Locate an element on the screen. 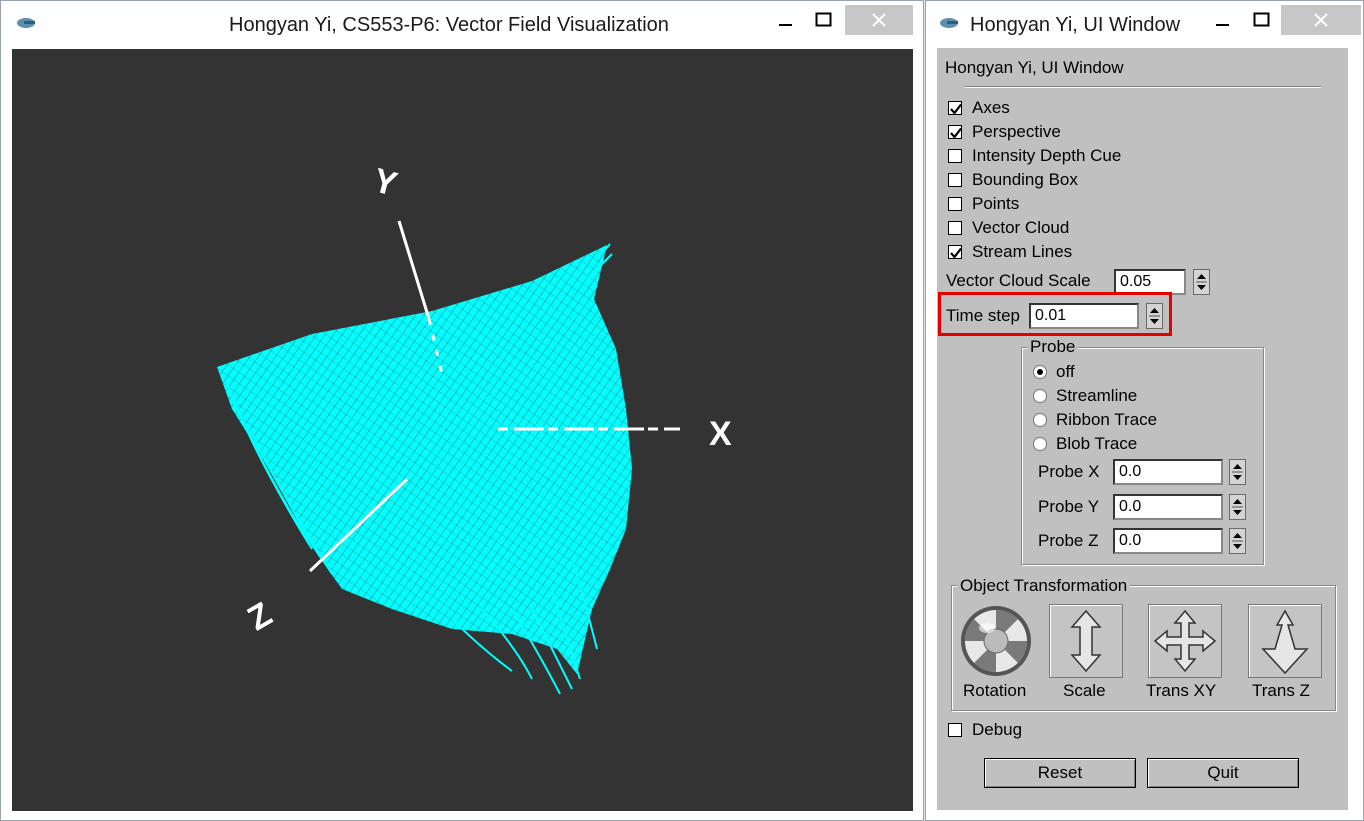  time-step-label: Time step is located at coordinates (983, 315).